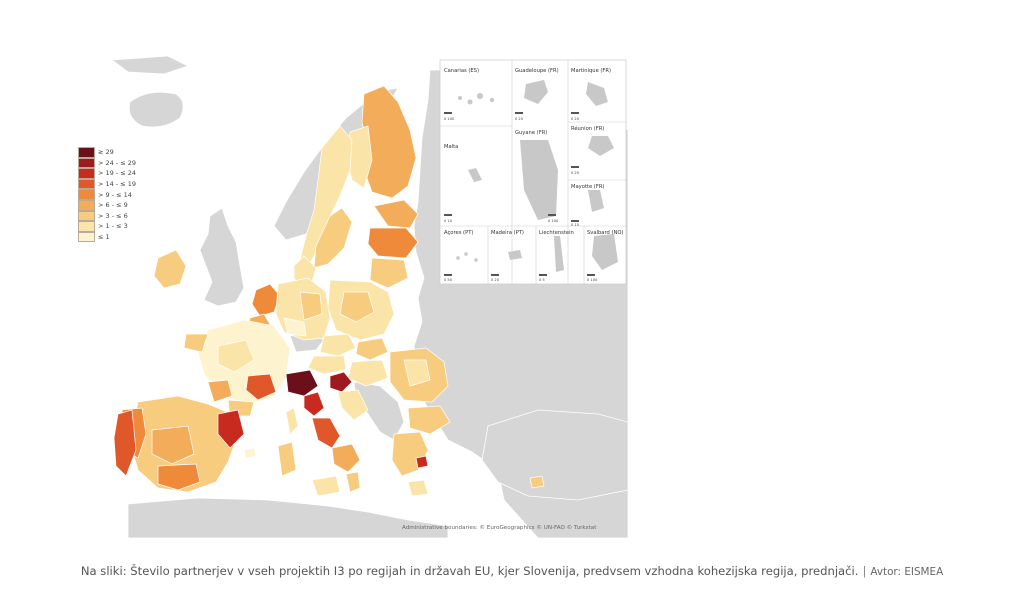 The width and height of the screenshot is (1024, 605). Describe the element at coordinates (575, 173) in the screenshot. I see `inset-scale-reunion: 0 20` at that location.